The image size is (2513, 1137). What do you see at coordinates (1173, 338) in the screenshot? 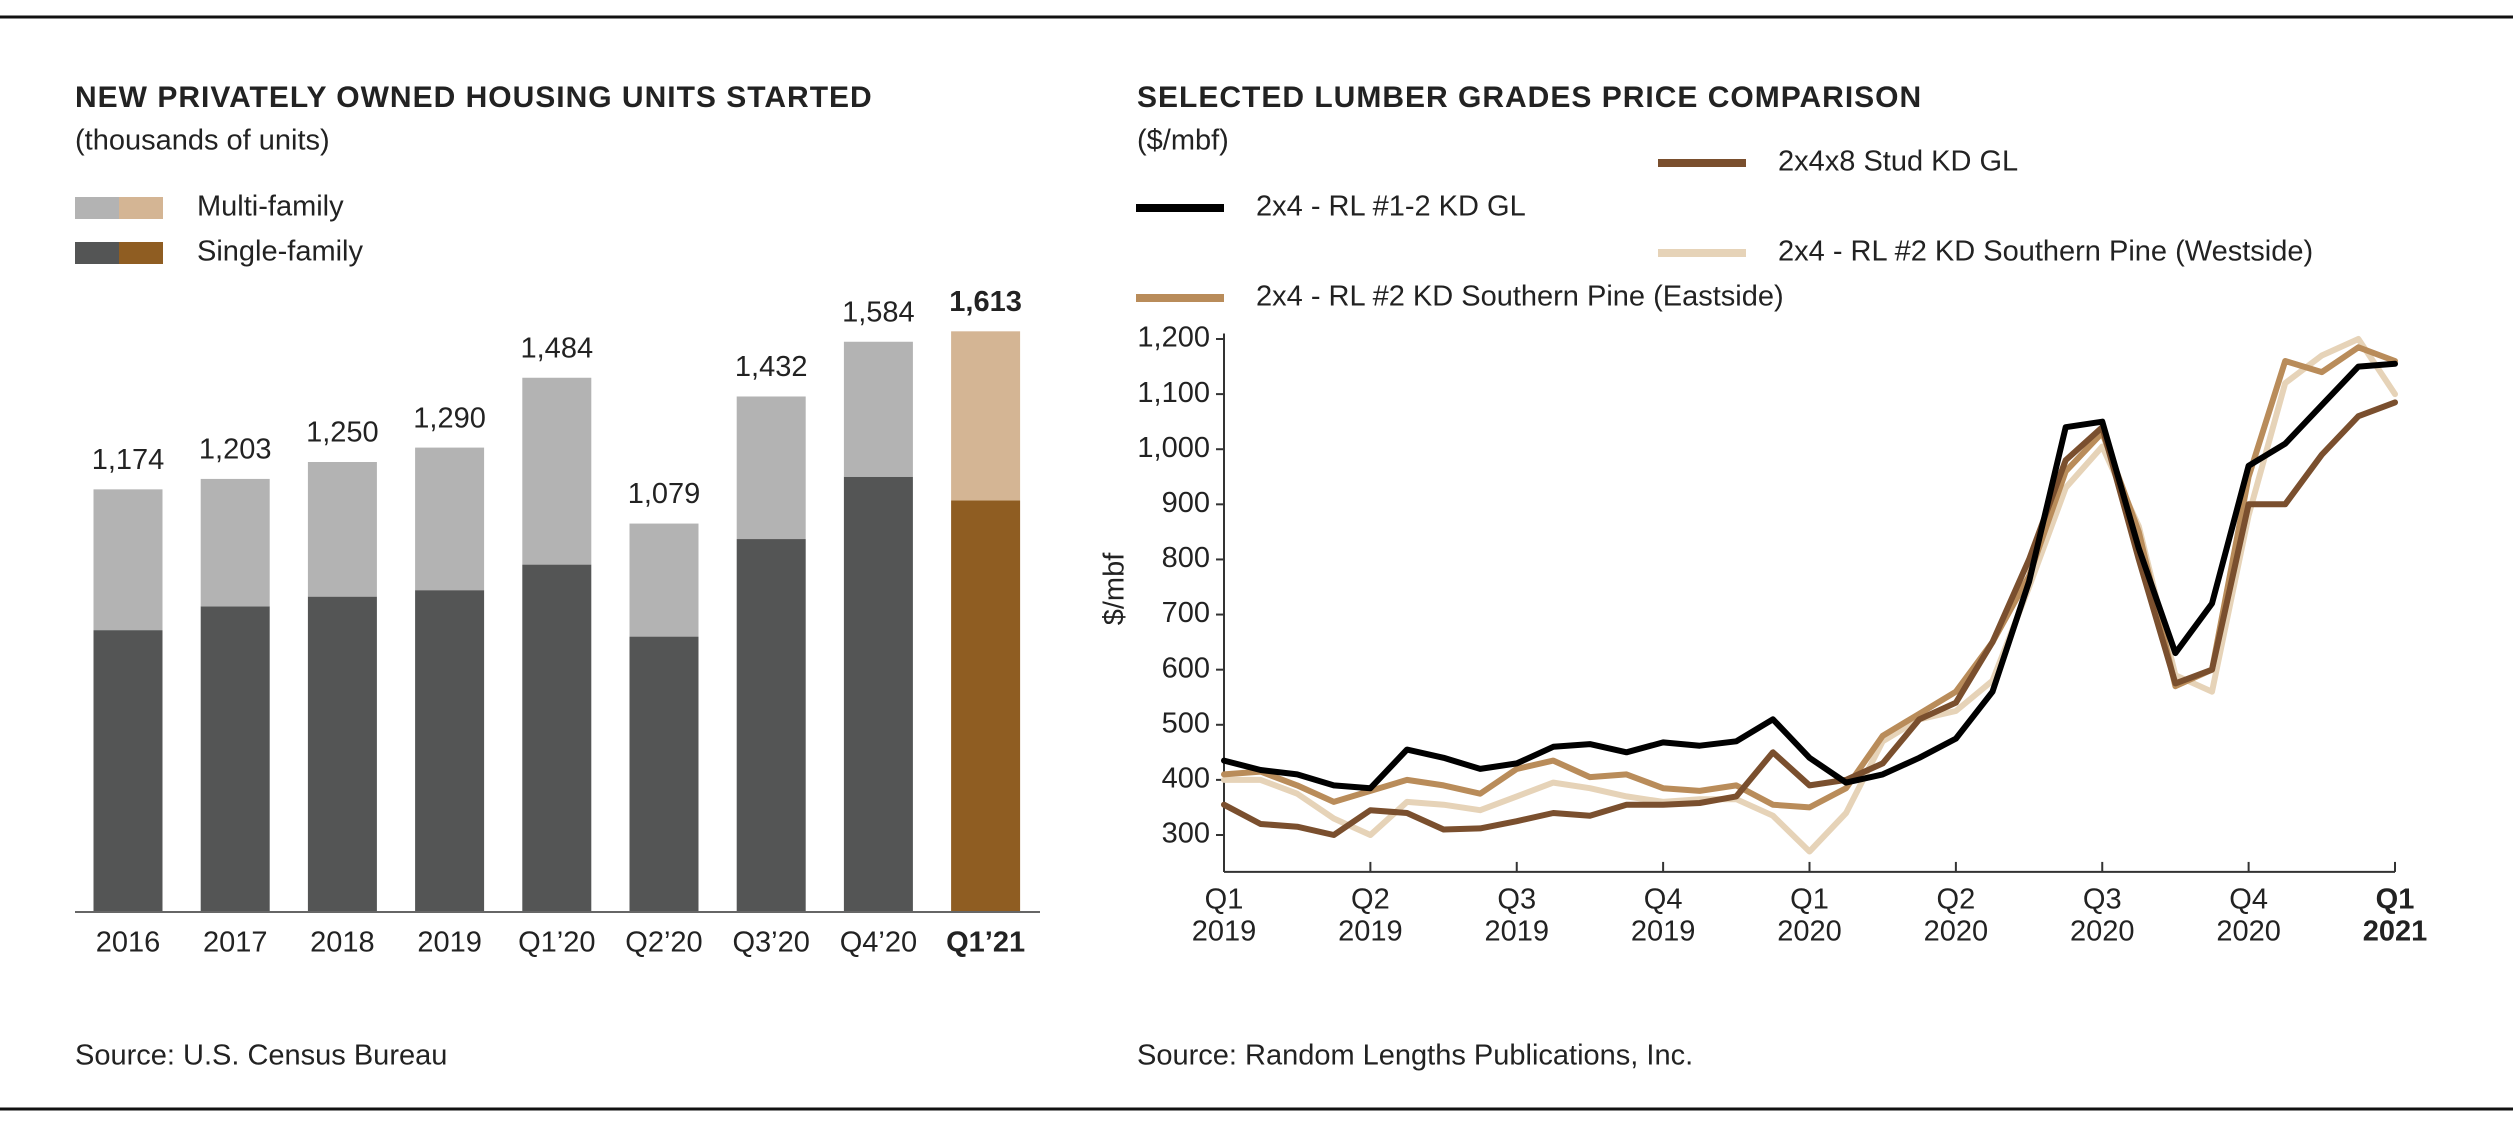
I see `y-tick-label: 1,200` at bounding box center [1173, 338].